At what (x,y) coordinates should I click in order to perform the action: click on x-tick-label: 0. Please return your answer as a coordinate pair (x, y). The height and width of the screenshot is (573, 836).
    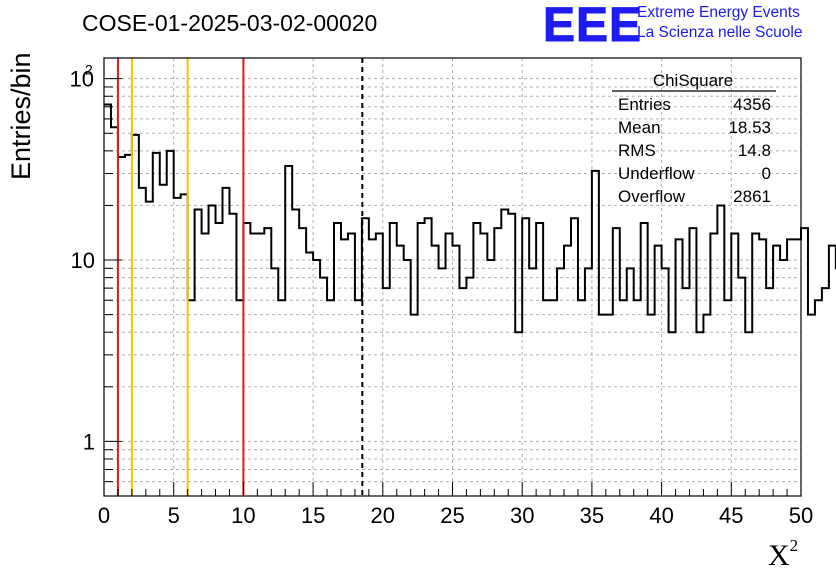
    Looking at the image, I should click on (104, 515).